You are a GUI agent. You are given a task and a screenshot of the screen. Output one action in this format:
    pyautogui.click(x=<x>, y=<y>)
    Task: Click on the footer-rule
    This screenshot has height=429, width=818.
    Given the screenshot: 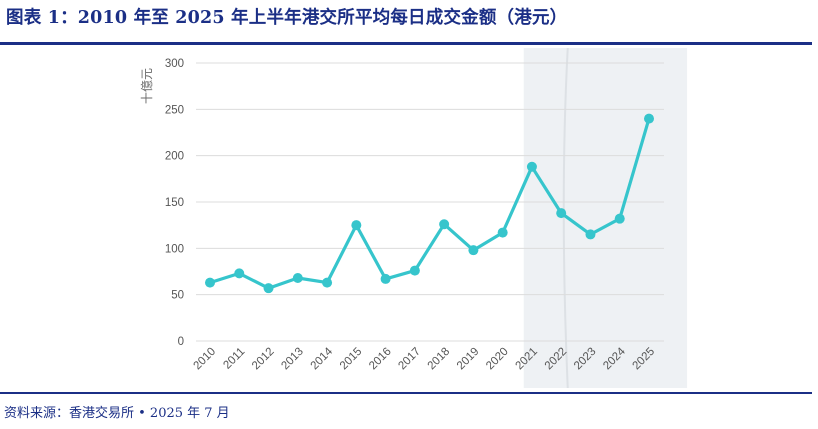 What is the action you would take?
    pyautogui.click(x=406, y=393)
    